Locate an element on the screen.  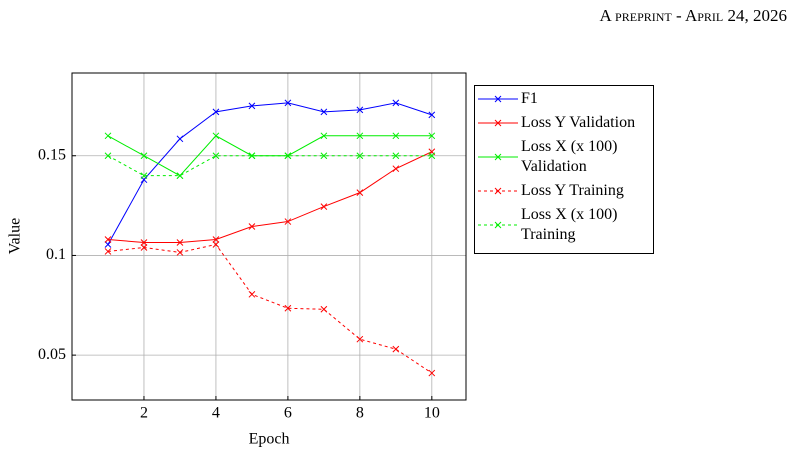
legend-entry: Loss X (x 100) Training is located at coordinates (564, 225).